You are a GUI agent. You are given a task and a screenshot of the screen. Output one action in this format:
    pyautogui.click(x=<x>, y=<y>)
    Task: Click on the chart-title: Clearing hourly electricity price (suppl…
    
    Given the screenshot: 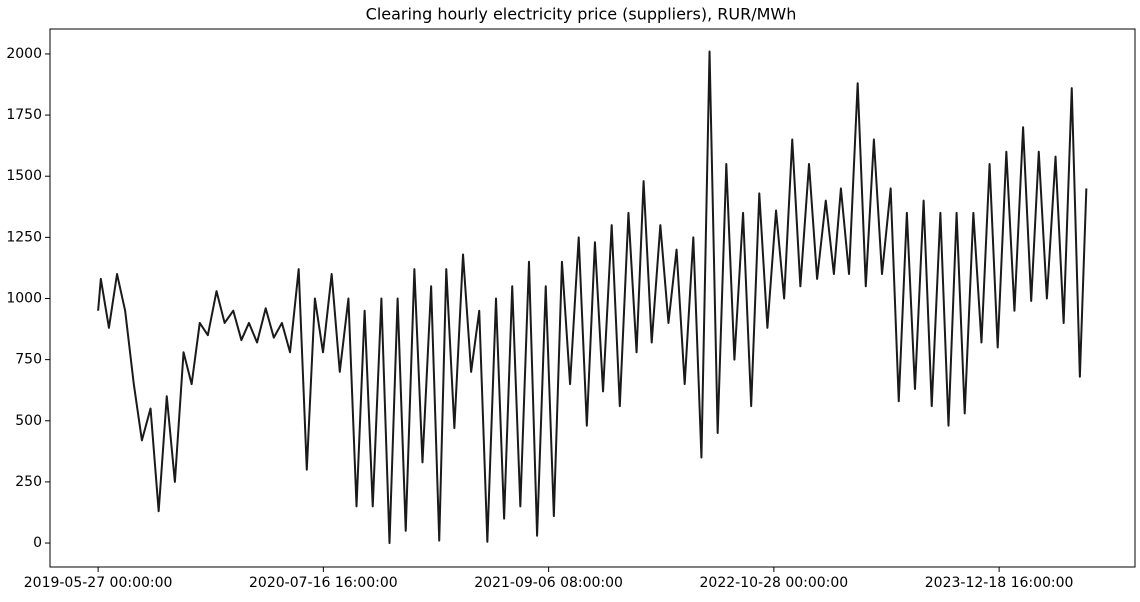 What is the action you would take?
    pyautogui.click(x=581, y=14)
    